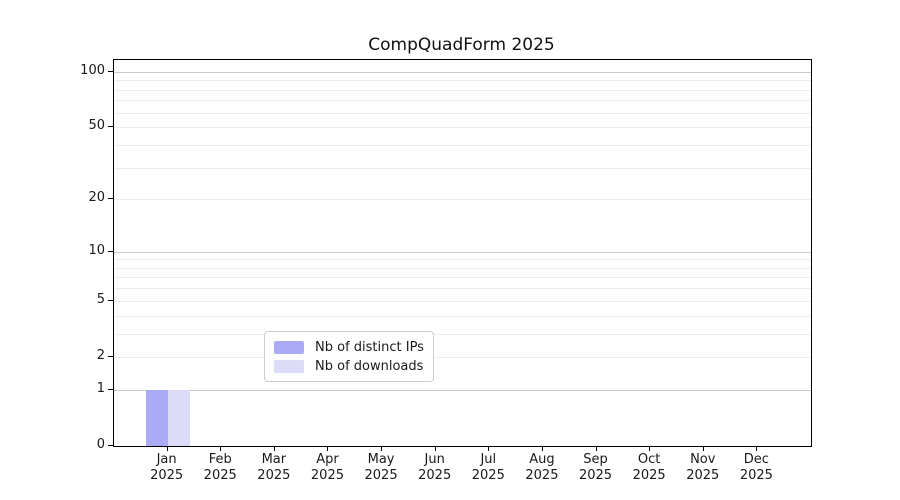 The height and width of the screenshot is (500, 900). I want to click on x-tick-label: May 2025, so click(381, 467).